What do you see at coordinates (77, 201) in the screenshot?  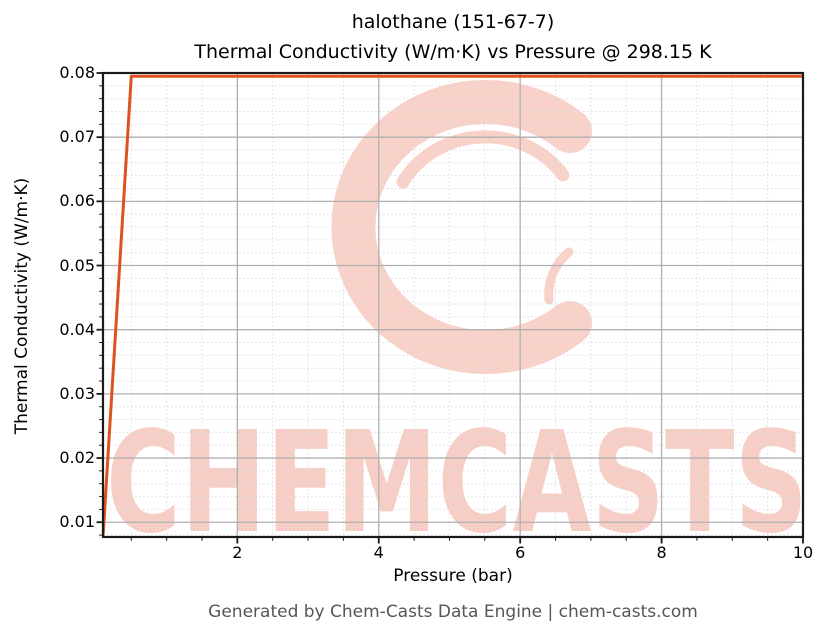 I see `y-tick-label: 0.06` at bounding box center [77, 201].